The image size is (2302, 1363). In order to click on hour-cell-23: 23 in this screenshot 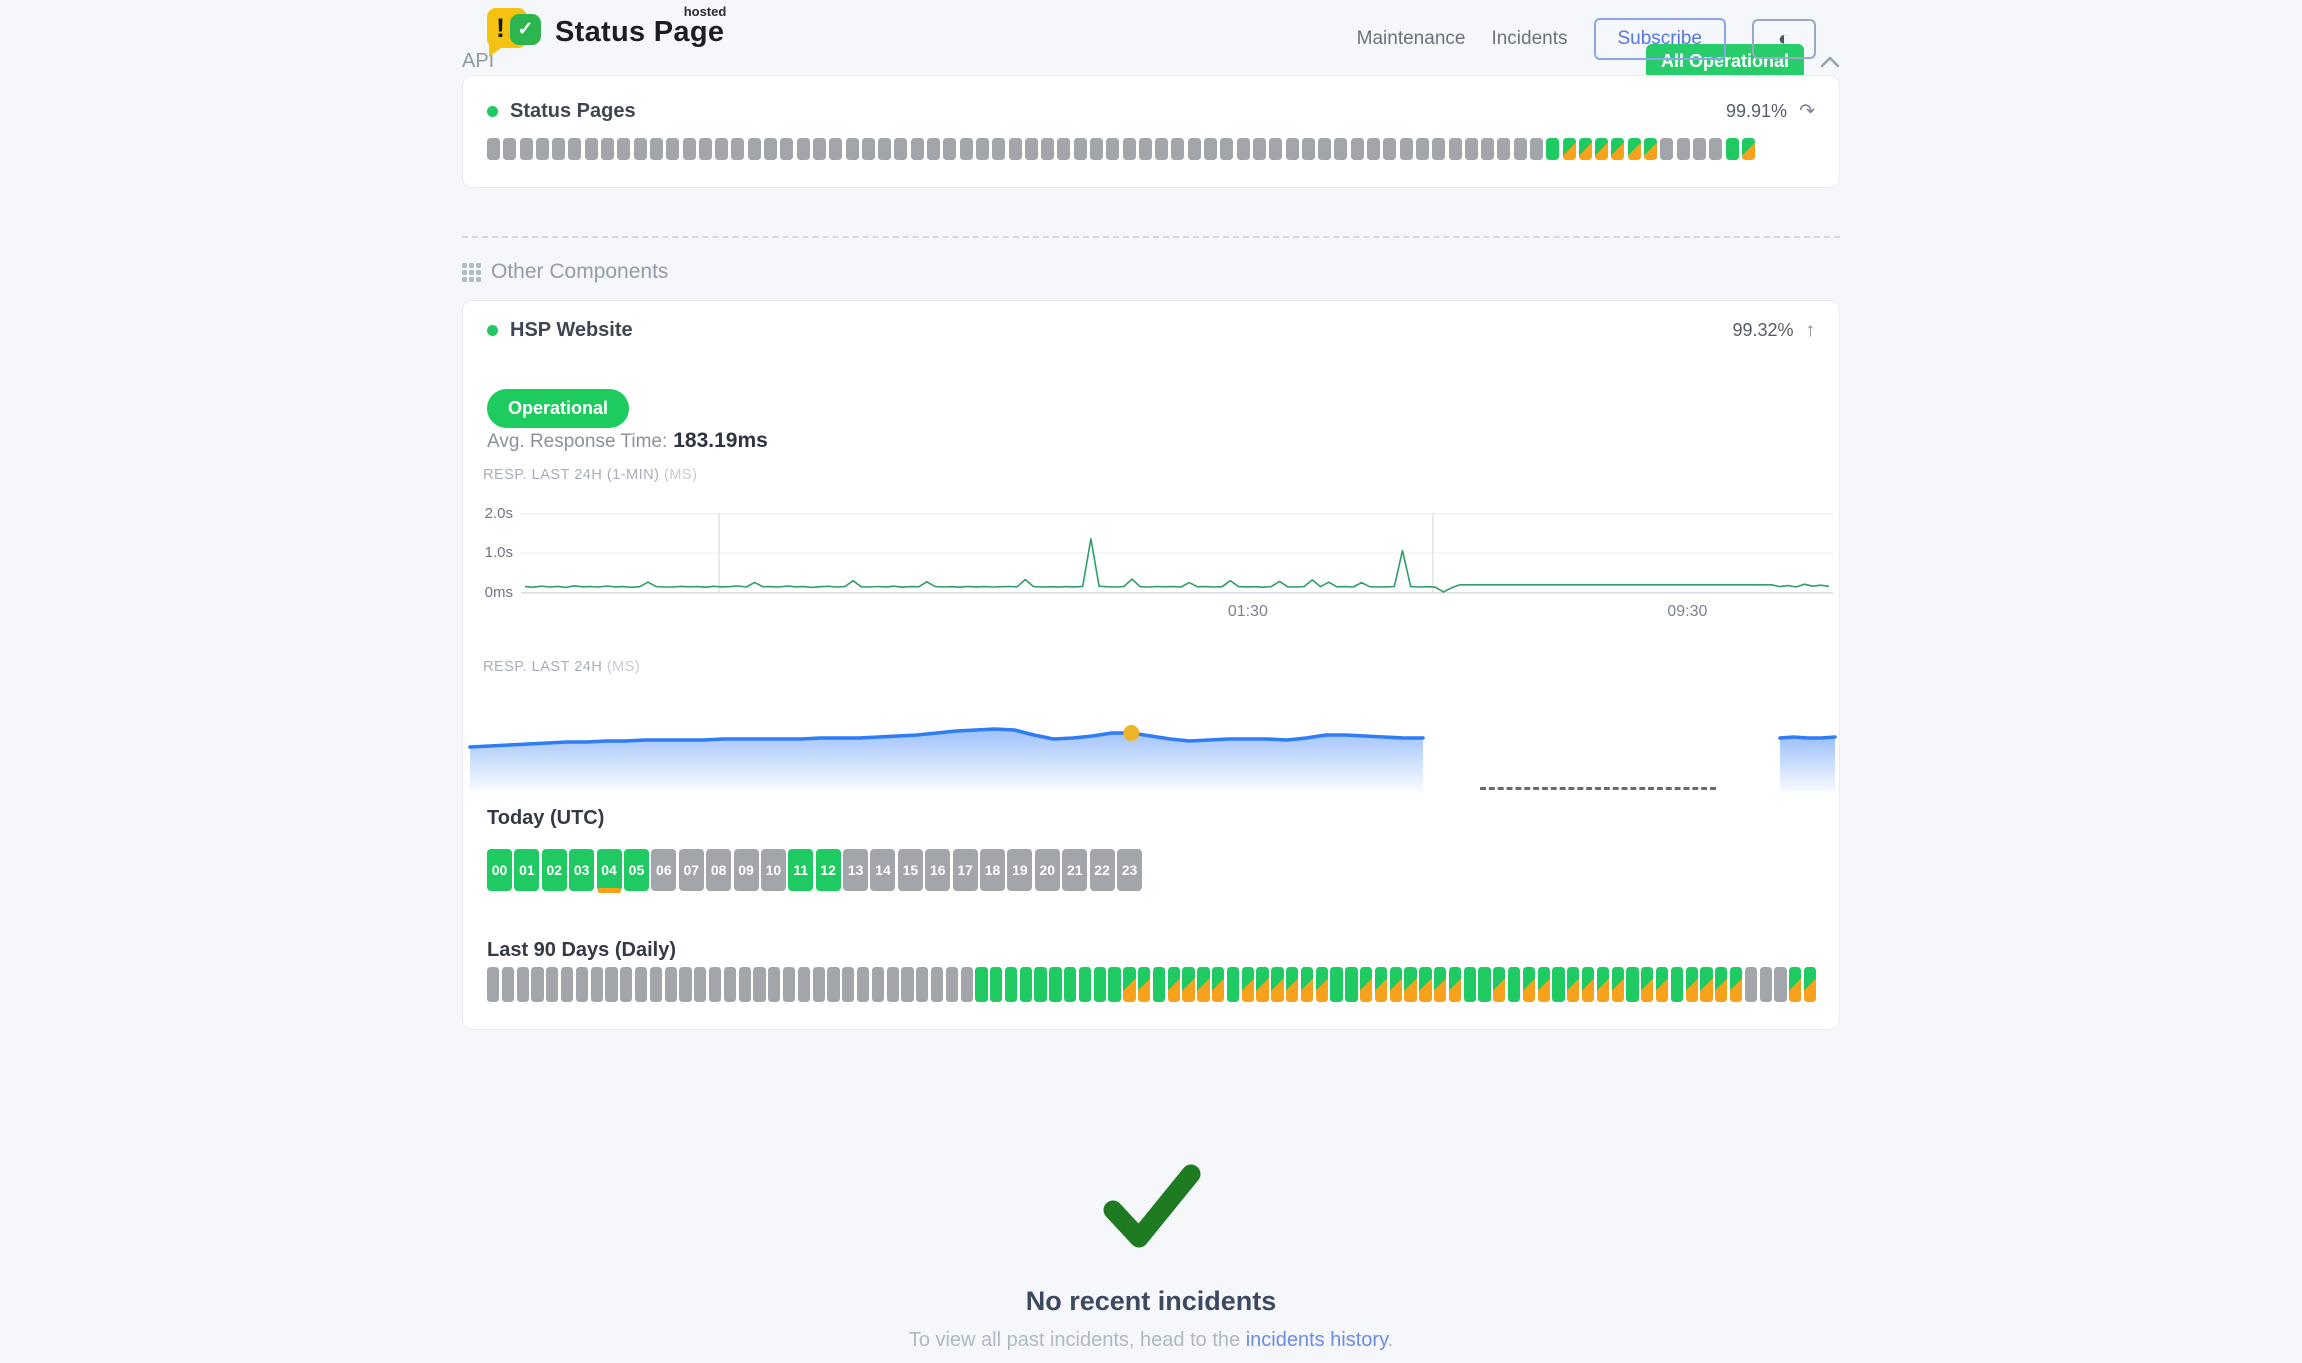, I will do `click(1129, 870)`.